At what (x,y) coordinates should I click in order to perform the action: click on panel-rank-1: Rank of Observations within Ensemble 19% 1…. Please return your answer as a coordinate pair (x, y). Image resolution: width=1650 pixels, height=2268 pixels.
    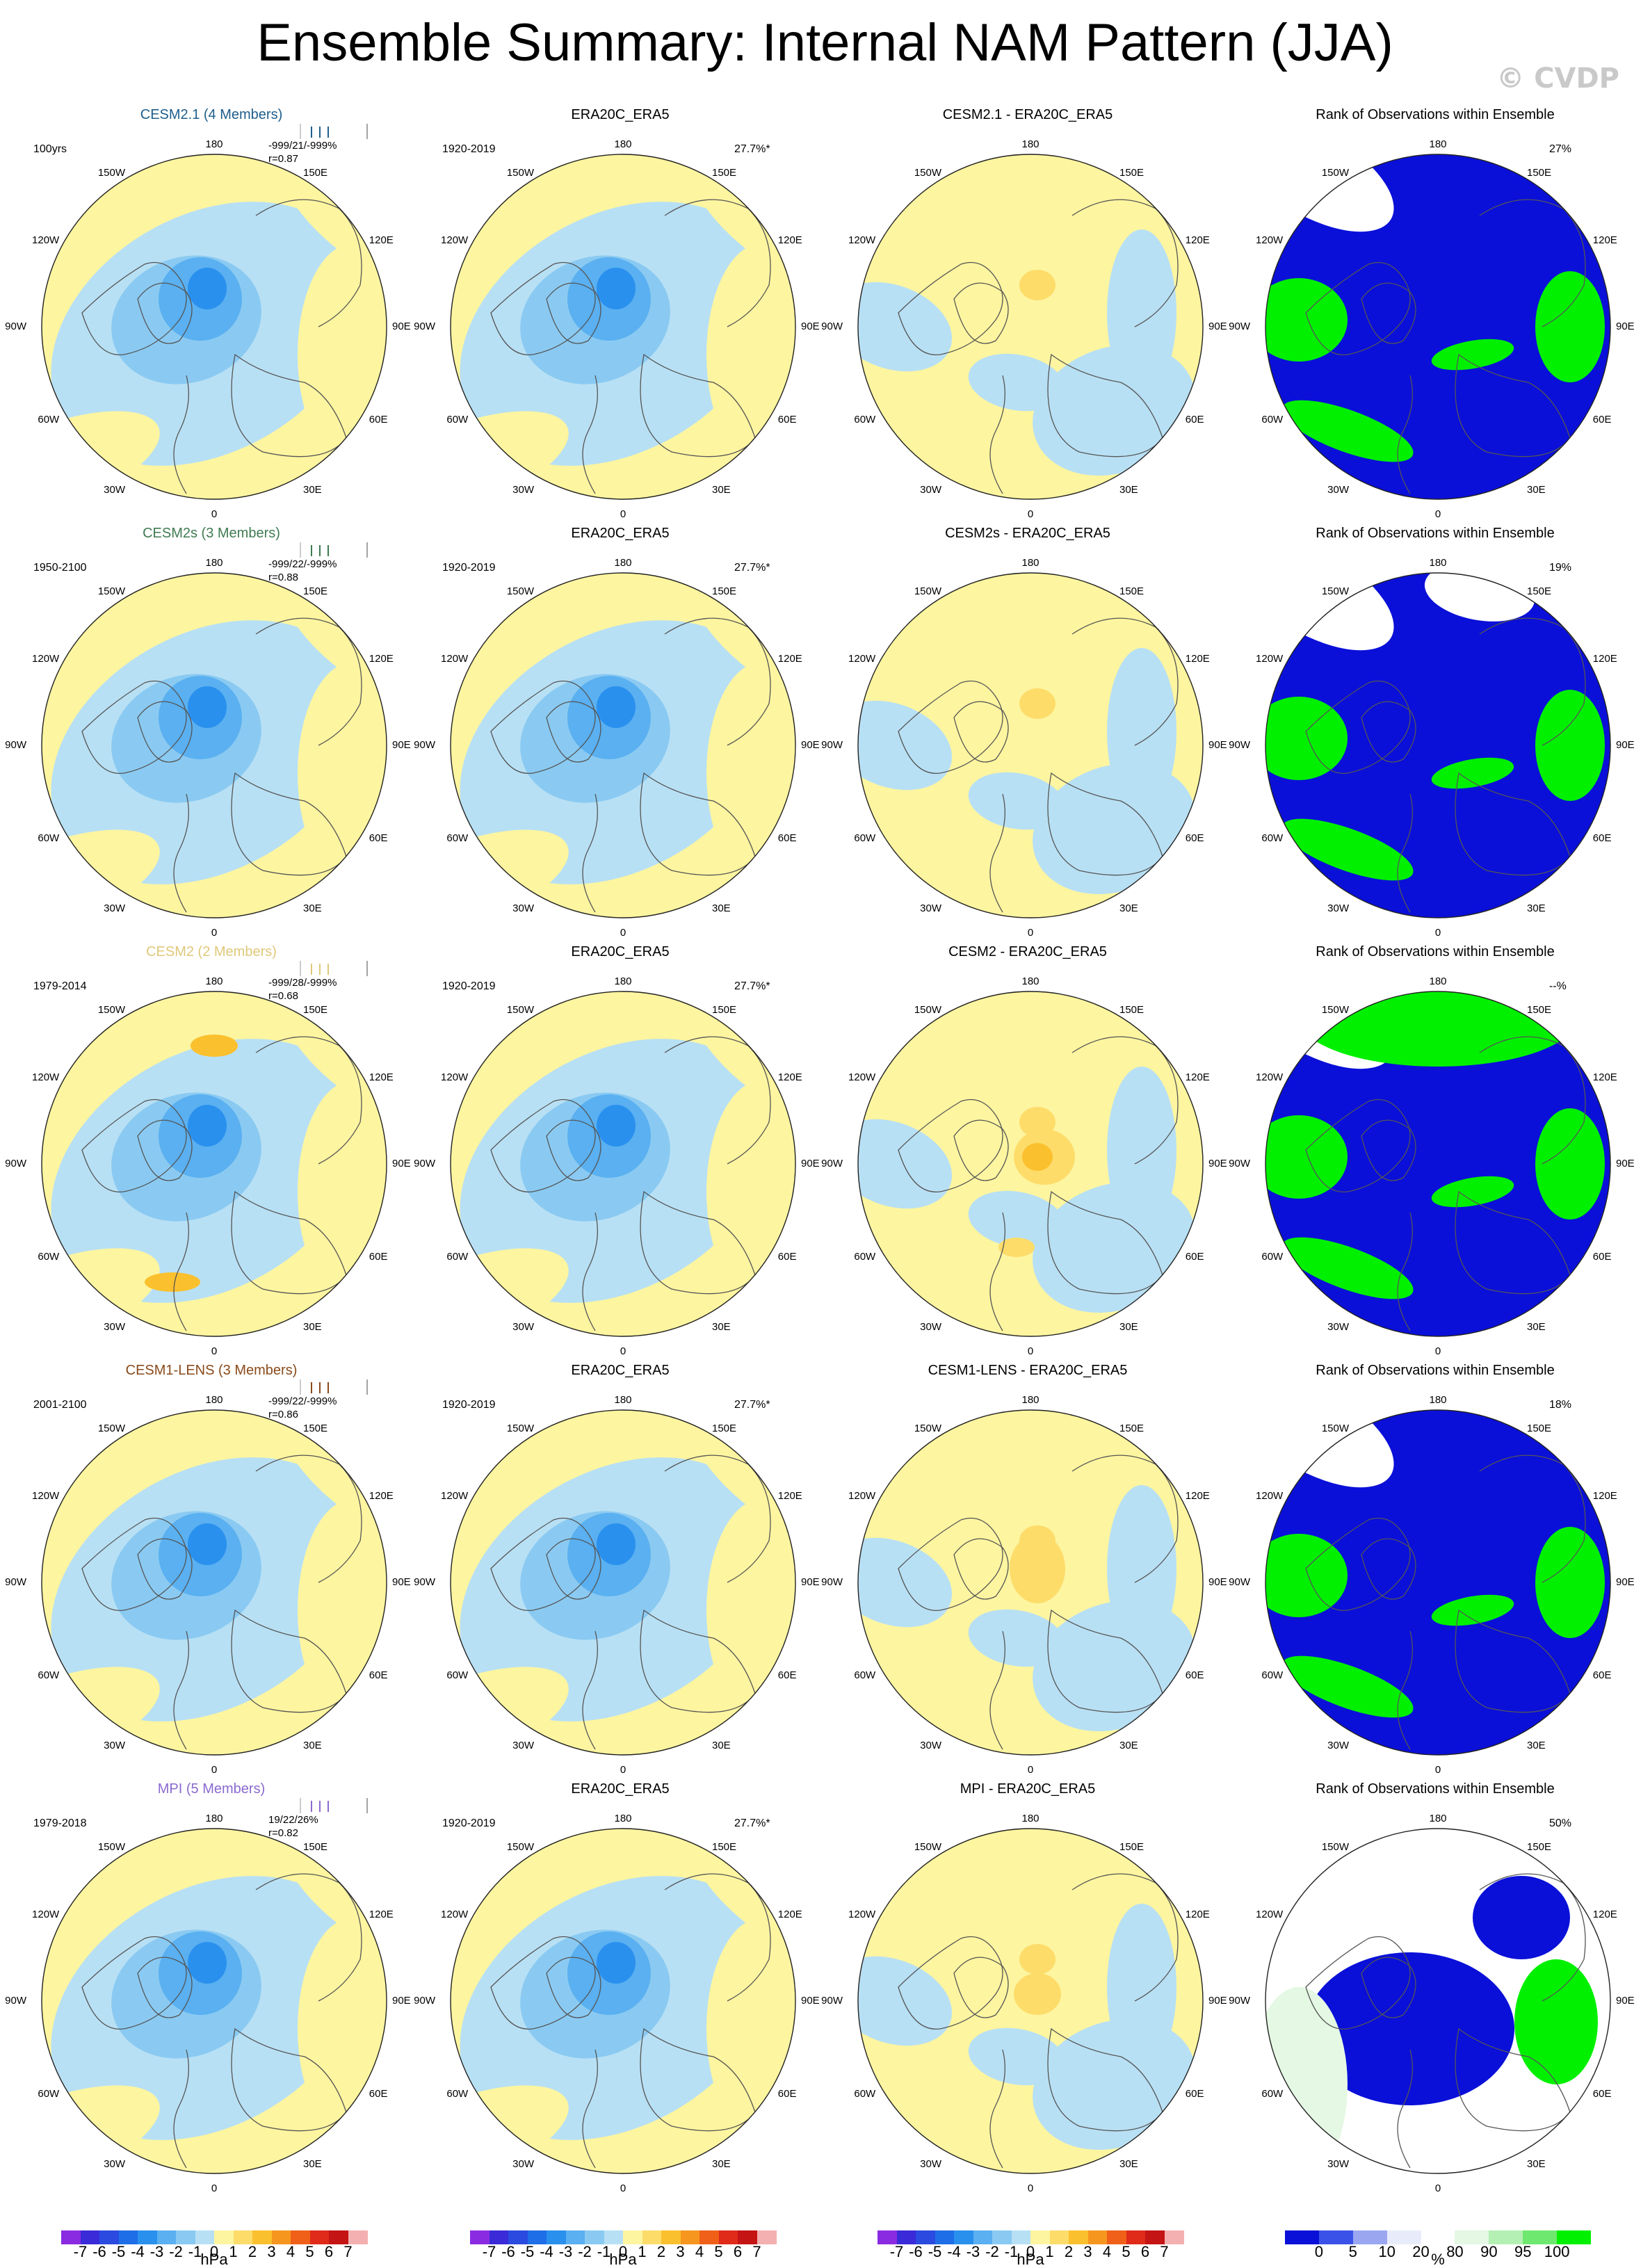
    Looking at the image, I should click on (1435, 733).